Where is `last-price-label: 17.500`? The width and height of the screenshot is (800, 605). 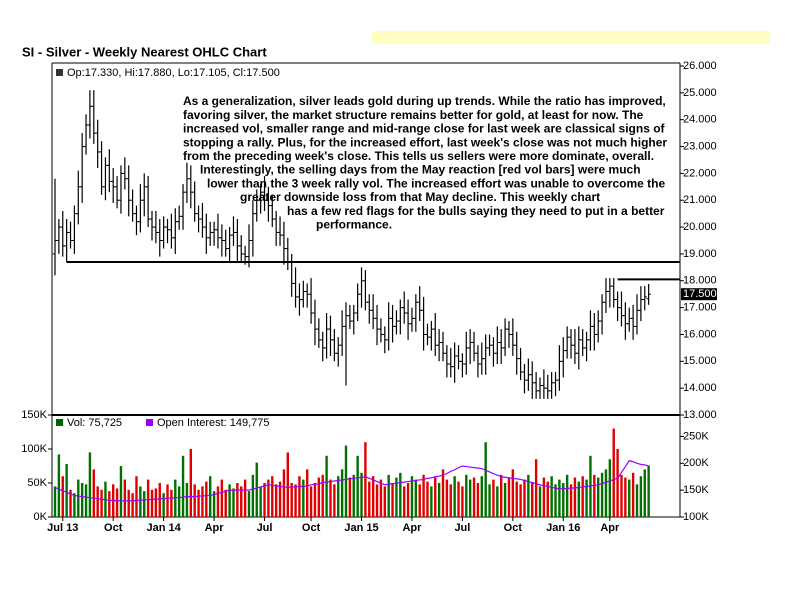 last-price-label: 17.500 is located at coordinates (700, 294).